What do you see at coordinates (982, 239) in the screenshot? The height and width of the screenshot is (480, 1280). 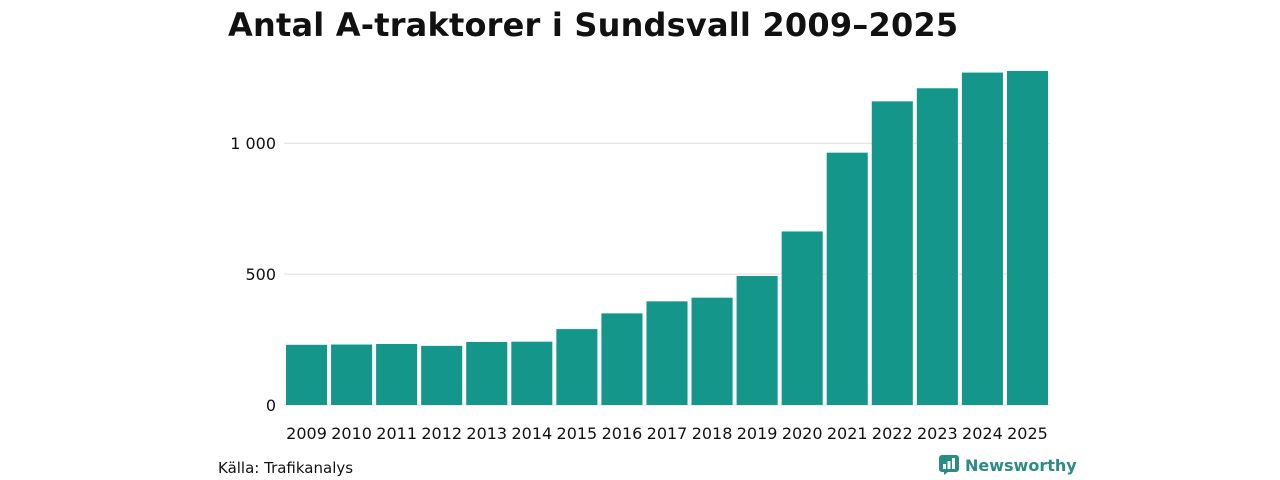 I see `bar-2024` at bounding box center [982, 239].